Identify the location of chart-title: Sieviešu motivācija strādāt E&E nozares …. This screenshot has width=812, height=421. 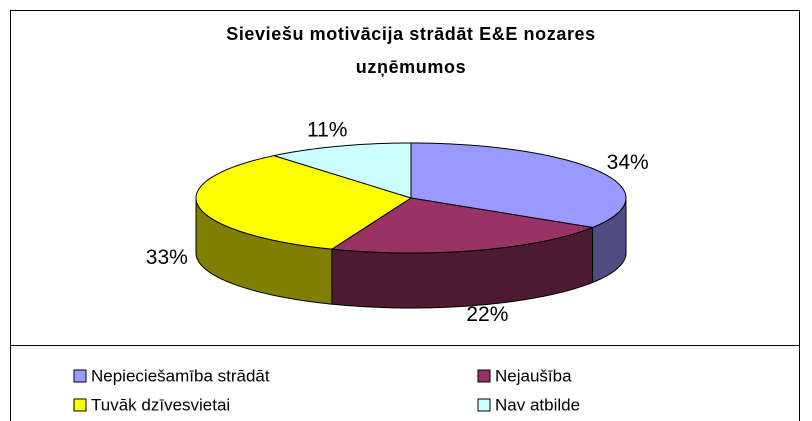
(411, 50).